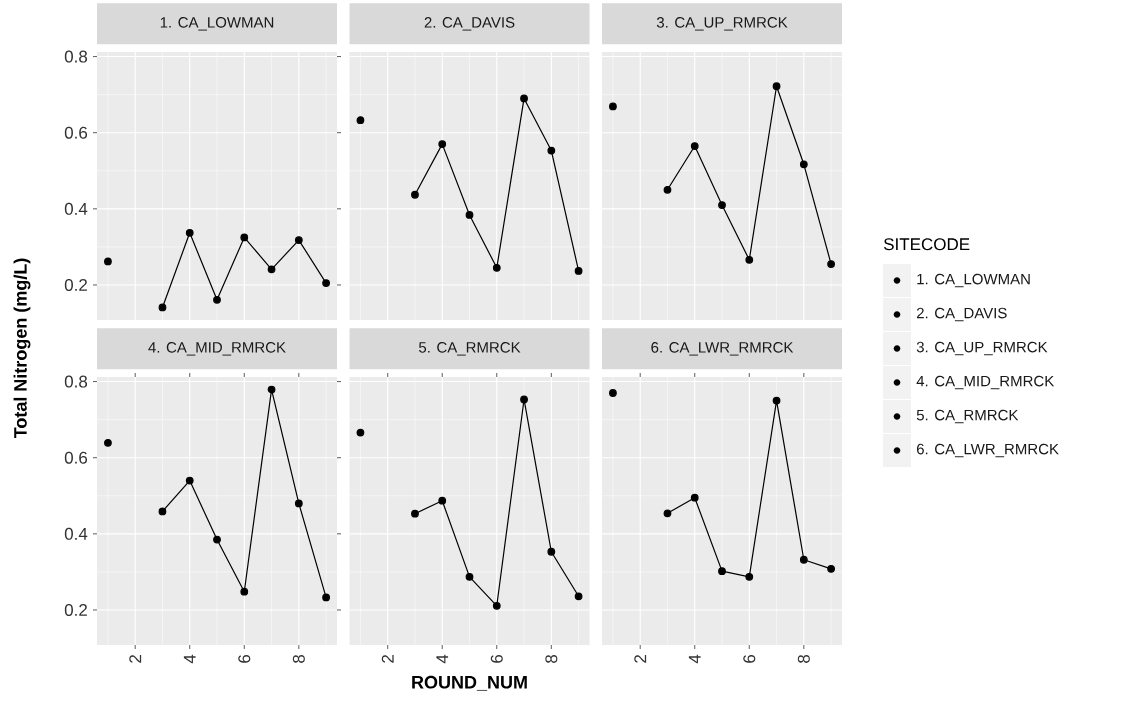  What do you see at coordinates (22, 348) in the screenshot?
I see `y-axis-title: Total Nitrogen (mg/L)` at bounding box center [22, 348].